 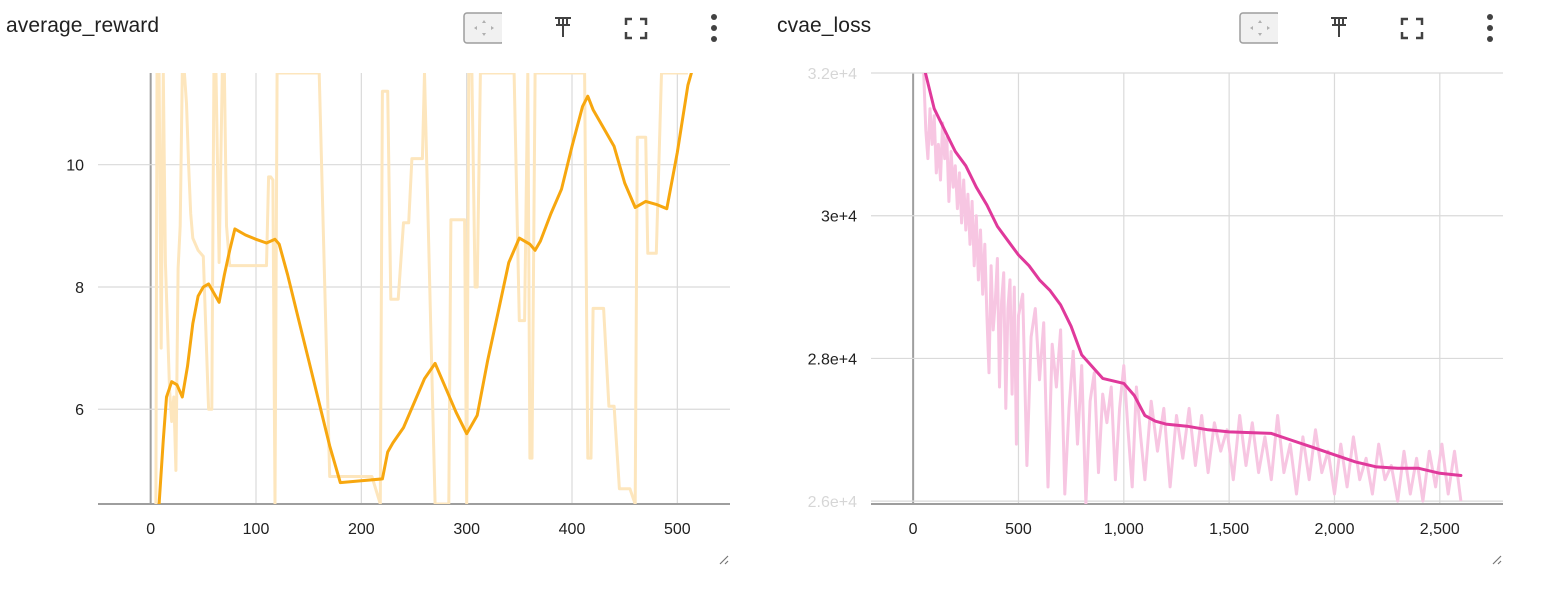 What do you see at coordinates (256, 529) in the screenshot?
I see `x-tick-label: 100` at bounding box center [256, 529].